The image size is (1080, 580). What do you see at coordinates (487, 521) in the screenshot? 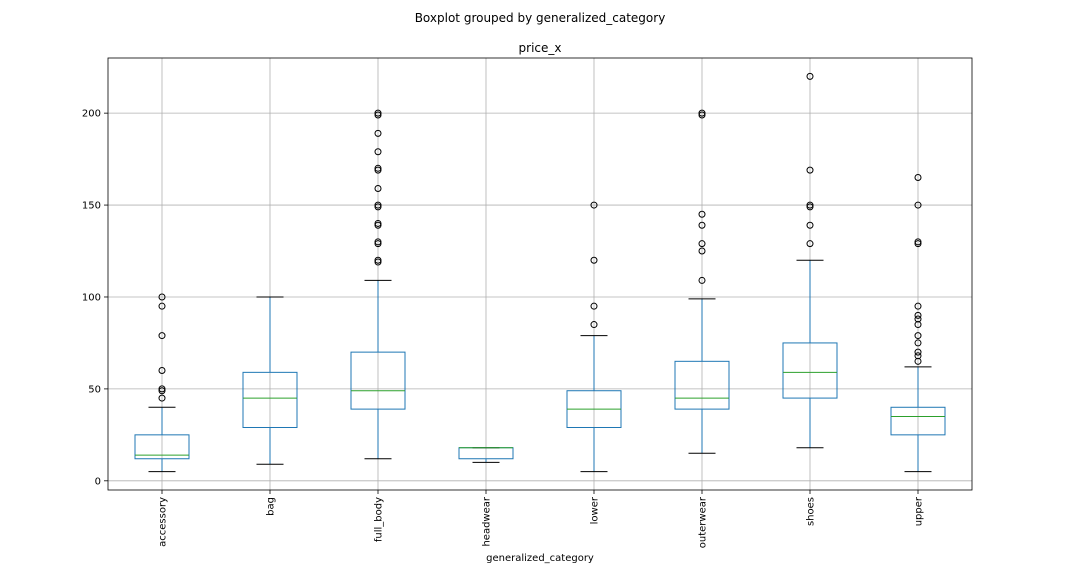
I see `x-tick-label: headwear` at bounding box center [487, 521].